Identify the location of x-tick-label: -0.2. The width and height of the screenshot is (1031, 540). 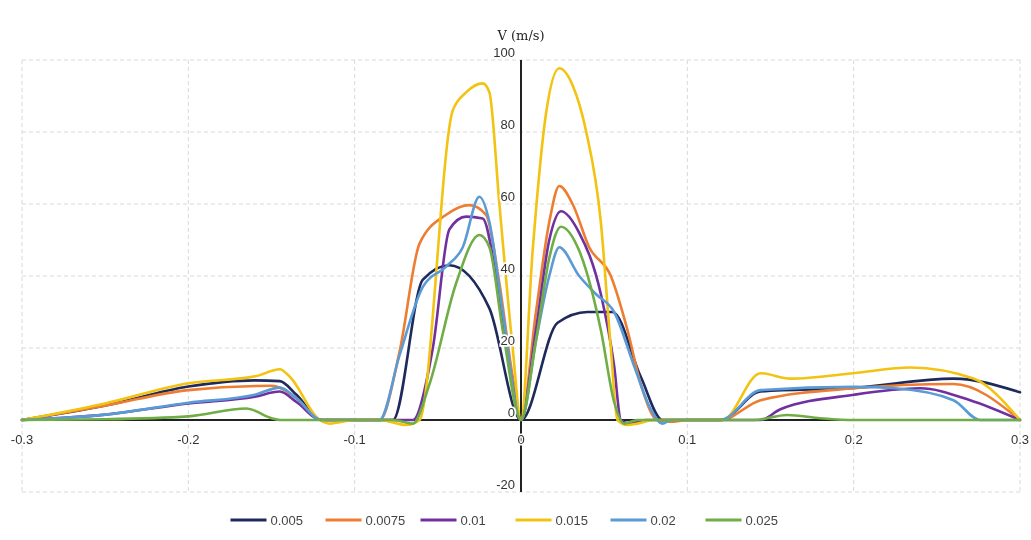
(188, 439).